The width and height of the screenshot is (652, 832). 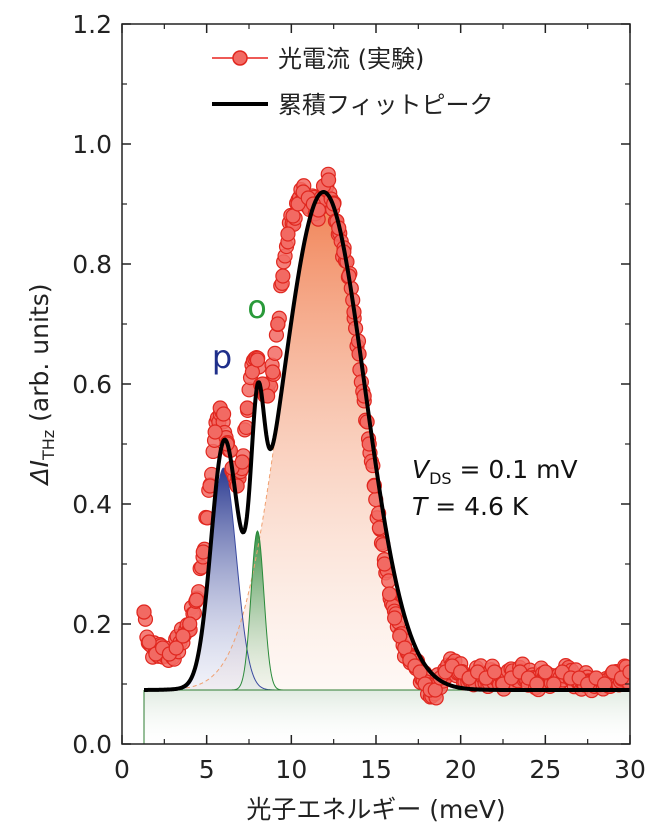 I want to click on temperature-symbol: T, so click(x=420, y=506).